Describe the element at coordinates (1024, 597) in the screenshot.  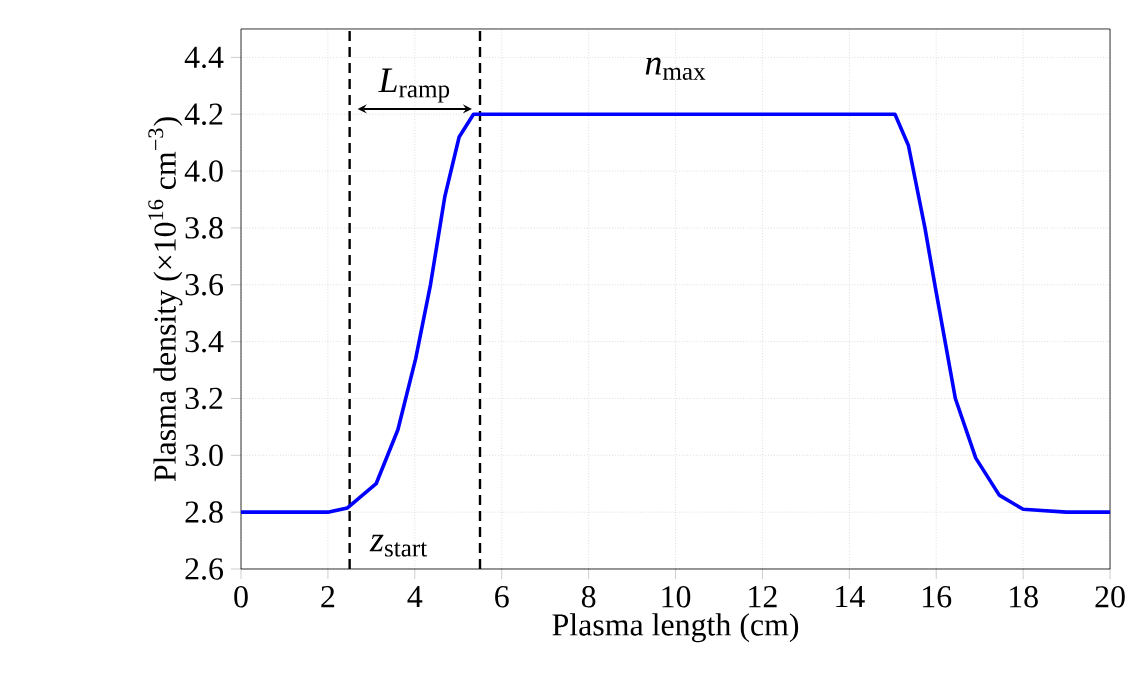
I see `x-tick-label: 18` at that location.